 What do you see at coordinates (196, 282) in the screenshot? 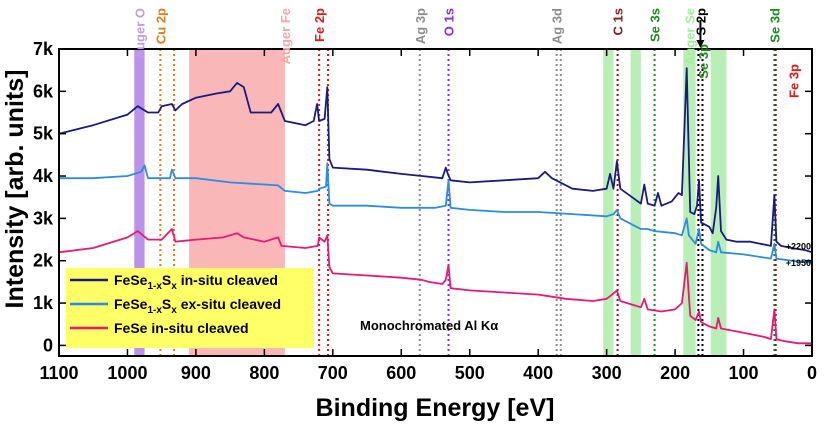
I see `legend-label-0: FeSe1-xSx in-situ cleaved` at bounding box center [196, 282].